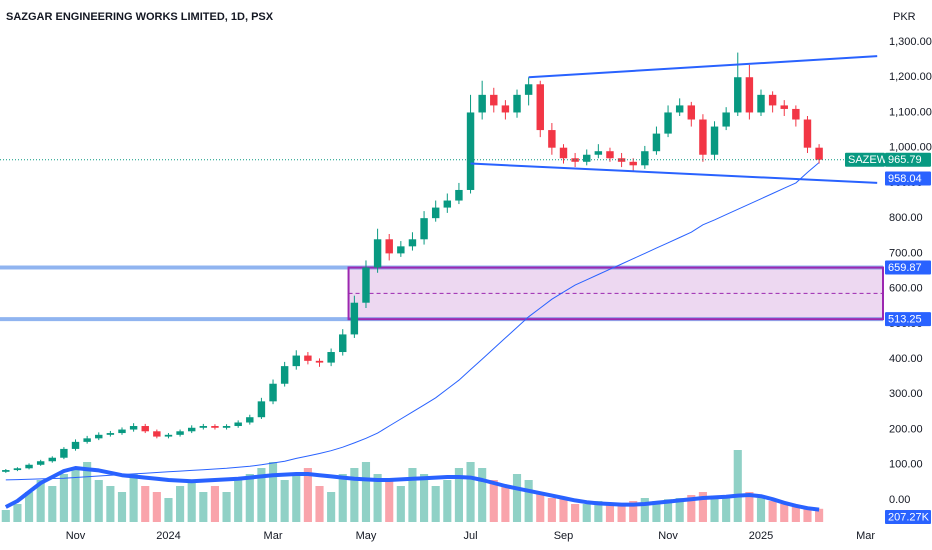  I want to click on y-tick-label: 1,100.00, so click(910, 112).